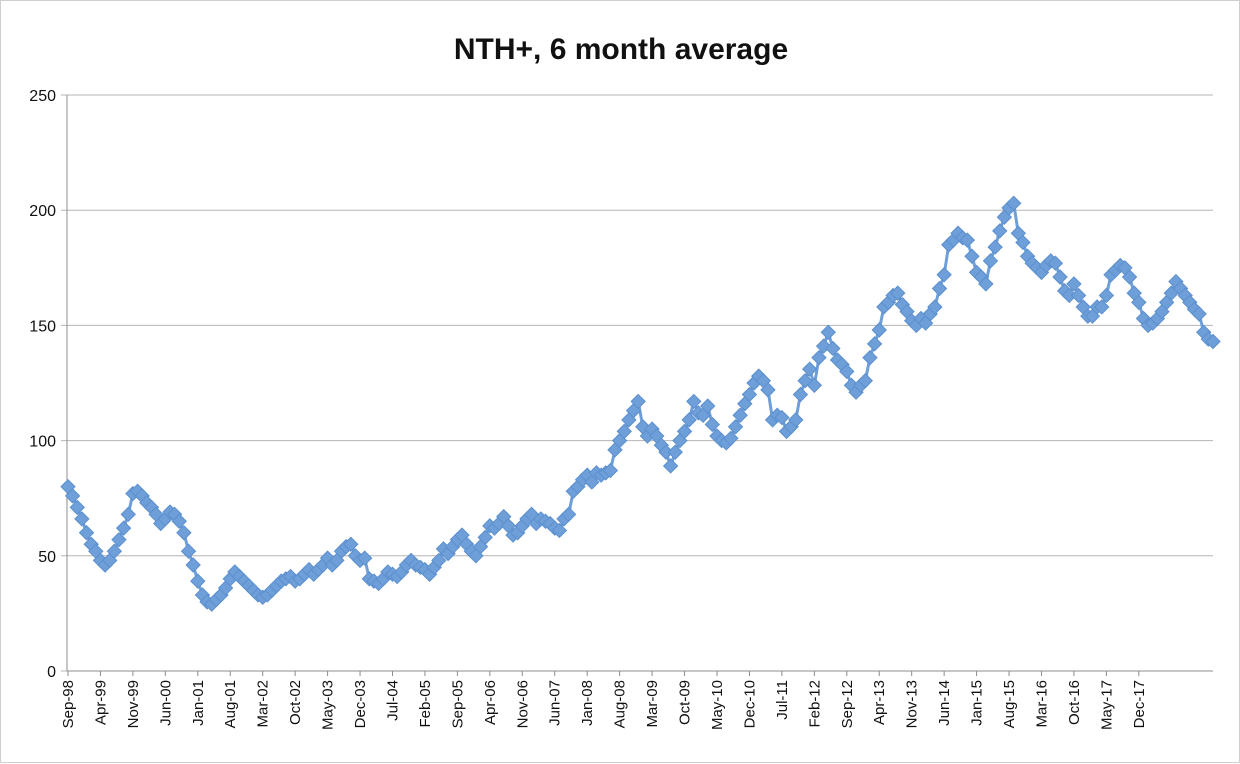  Describe the element at coordinates (879, 702) in the screenshot. I see `x-tick-label: Apr-13` at that location.